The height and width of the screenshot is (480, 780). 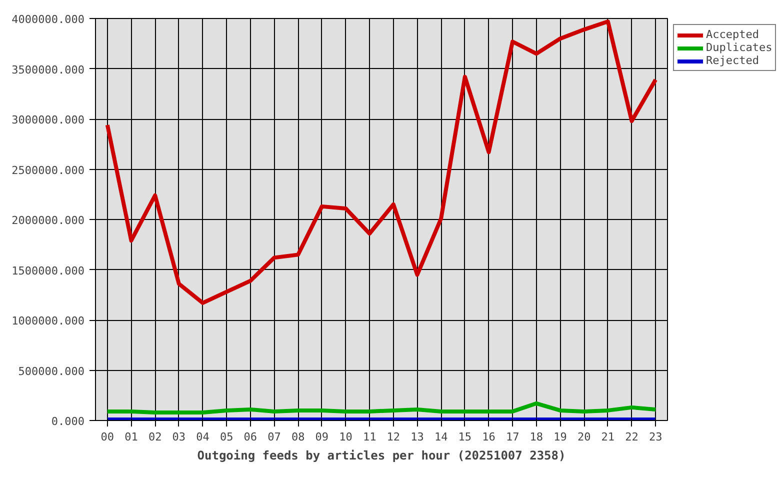 What do you see at coordinates (584, 437) in the screenshot?
I see `x-tick-label: 20` at bounding box center [584, 437].